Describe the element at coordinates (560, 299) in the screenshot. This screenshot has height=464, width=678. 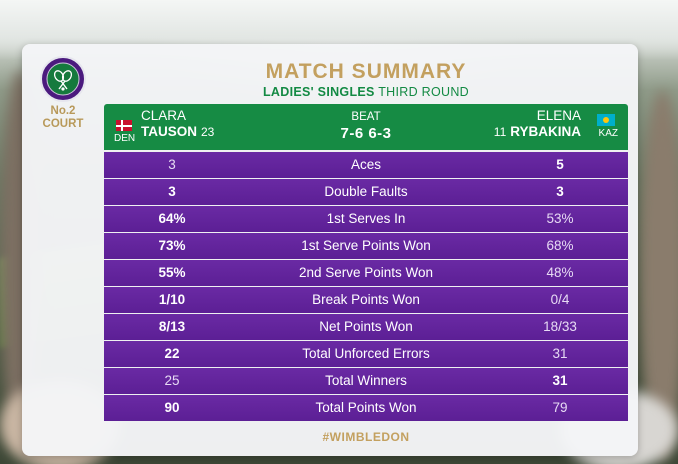
I see `right-value: 0/4` at that location.